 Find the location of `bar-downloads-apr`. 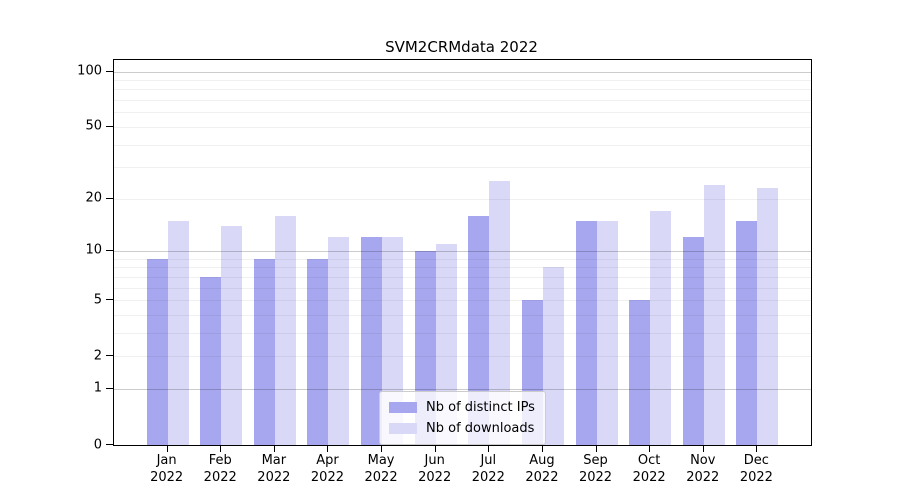

bar-downloads-apr is located at coordinates (339, 341).